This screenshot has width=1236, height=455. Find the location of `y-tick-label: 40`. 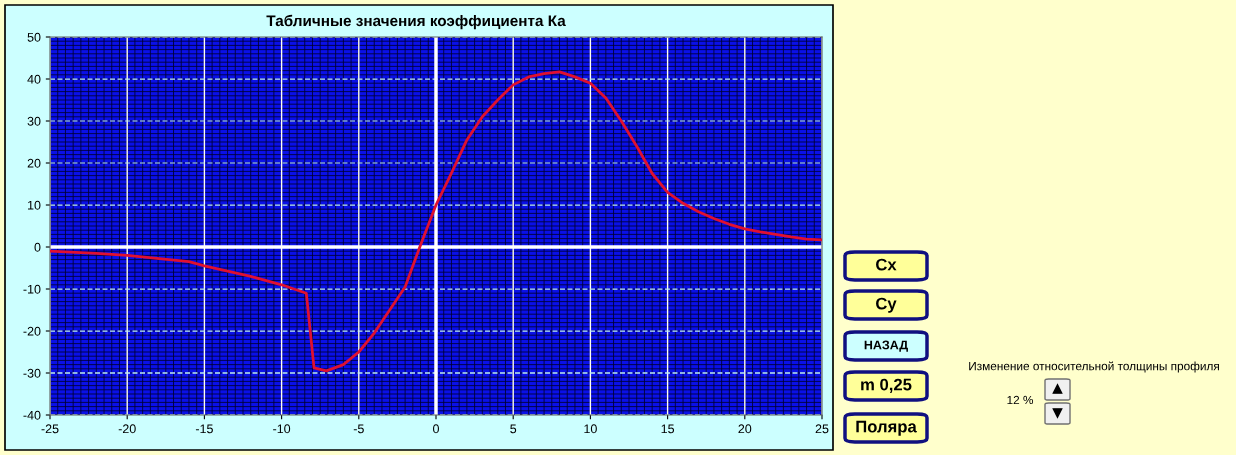

y-tick-label: 40 is located at coordinates (34, 79).